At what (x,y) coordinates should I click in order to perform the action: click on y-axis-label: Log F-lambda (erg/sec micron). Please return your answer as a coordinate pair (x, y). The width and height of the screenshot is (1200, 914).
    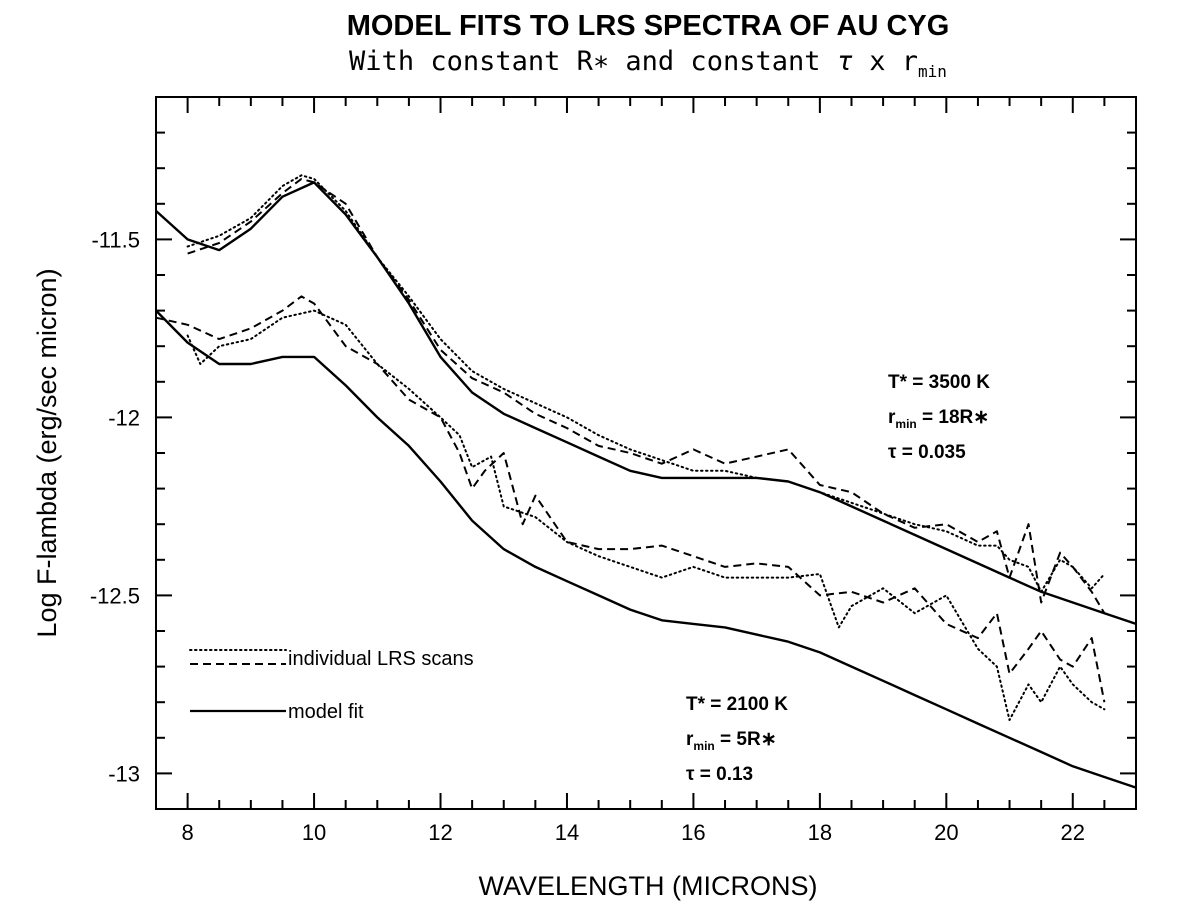
    Looking at the image, I should click on (47, 452).